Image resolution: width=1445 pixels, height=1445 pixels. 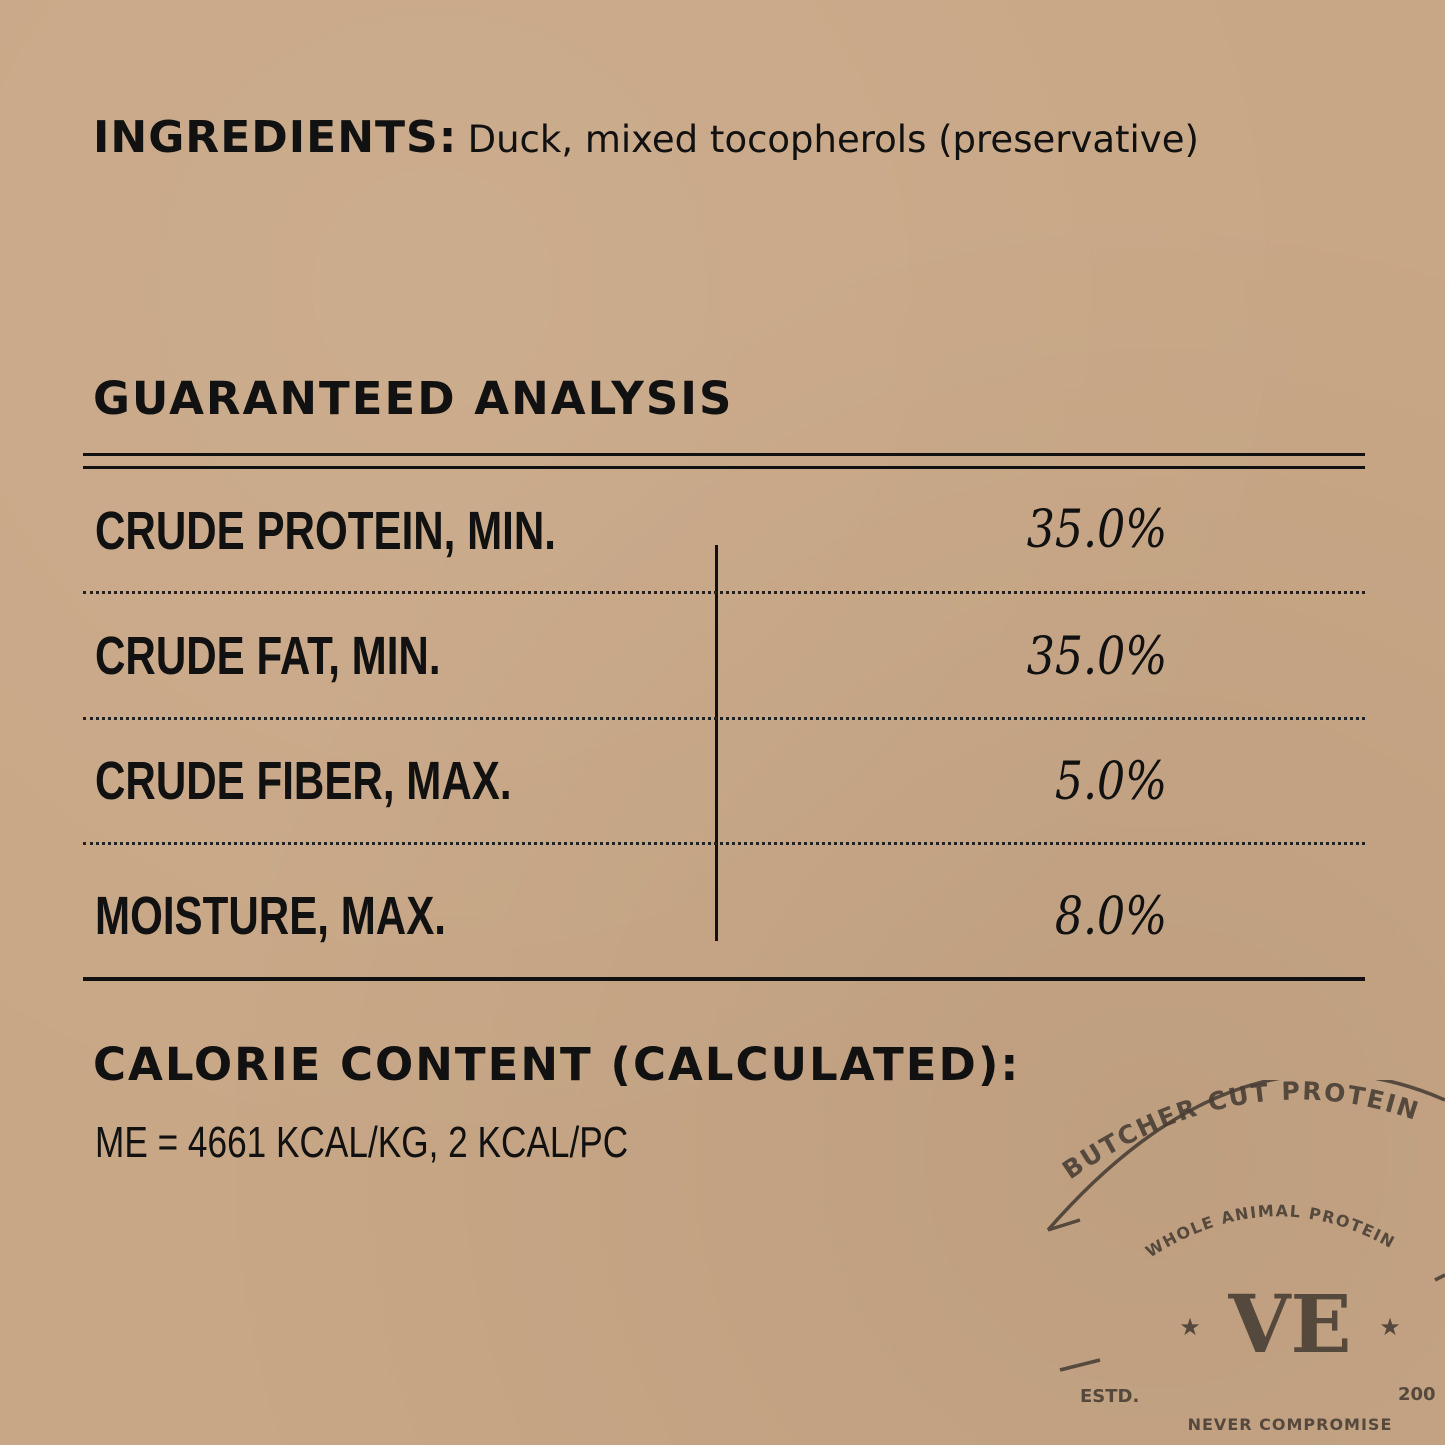 I want to click on row-value: 8.0%, so click(x=1110, y=917).